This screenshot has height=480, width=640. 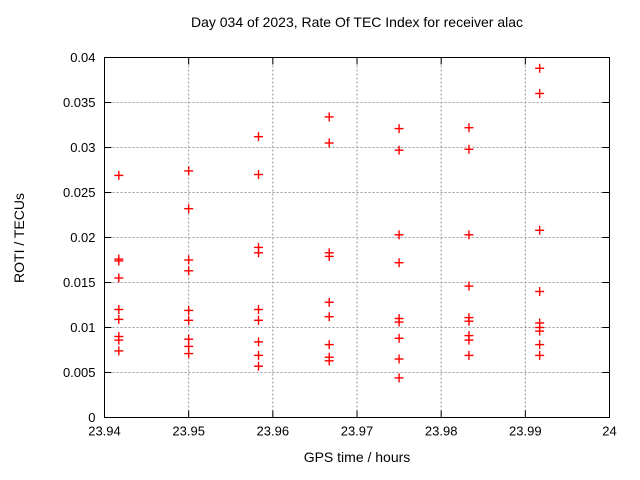 I want to click on x-tick-label: 23.97, so click(x=357, y=431).